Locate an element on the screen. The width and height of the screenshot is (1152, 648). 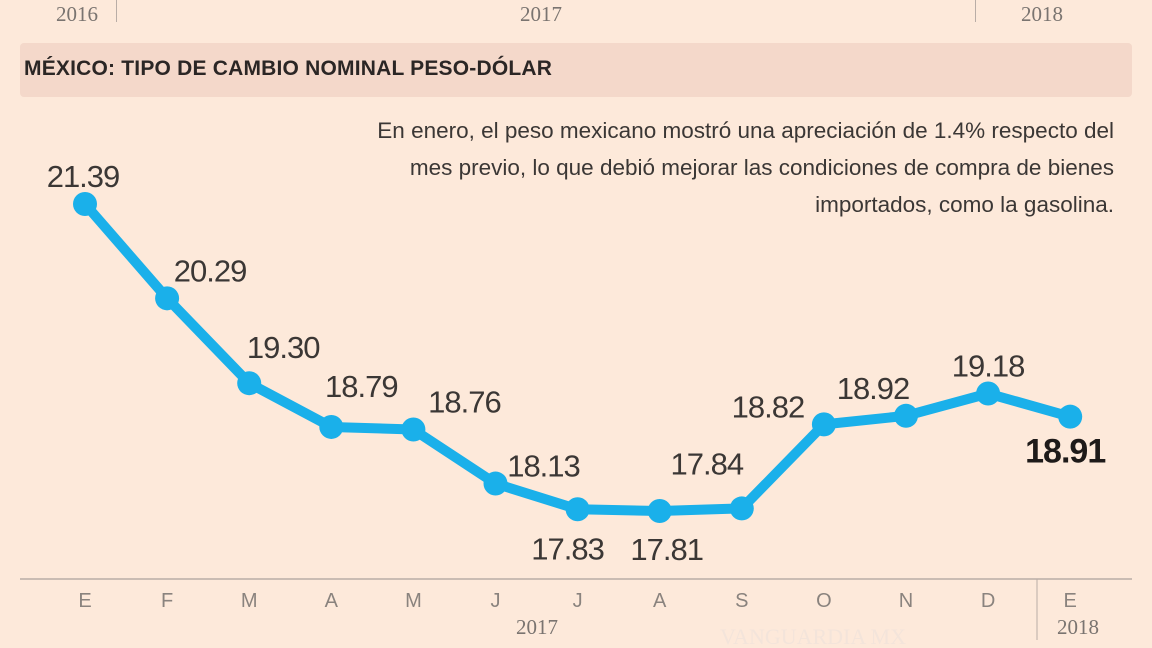
data-label: 21.39 is located at coordinates (83, 176).